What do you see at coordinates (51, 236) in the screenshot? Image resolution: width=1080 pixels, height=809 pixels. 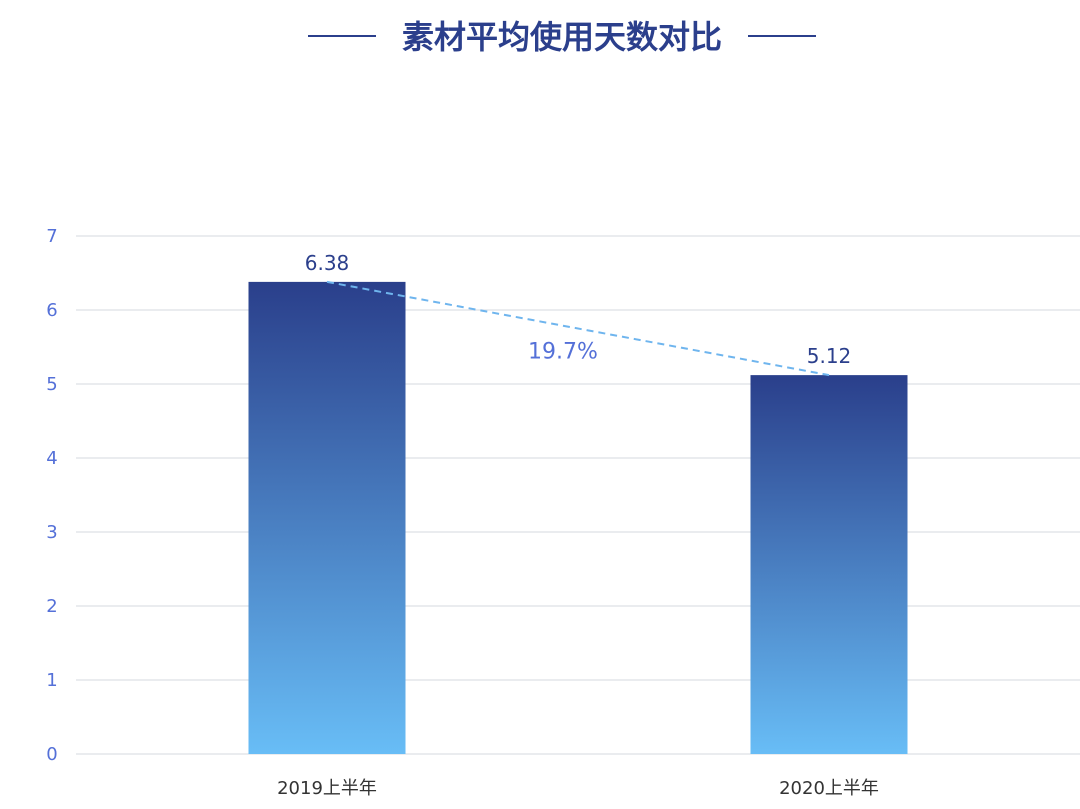 I see `y-tick-label: 7` at bounding box center [51, 236].